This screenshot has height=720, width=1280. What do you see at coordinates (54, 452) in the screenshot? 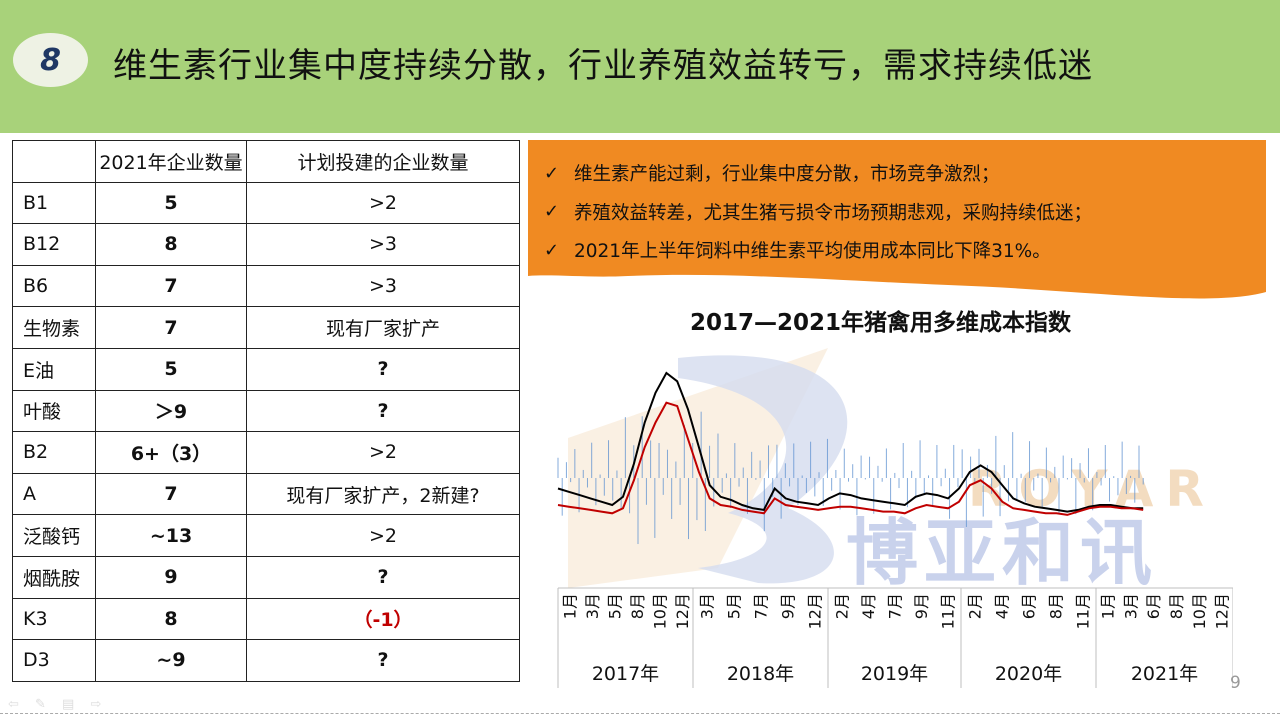
I see `row-label: B2` at bounding box center [54, 452].